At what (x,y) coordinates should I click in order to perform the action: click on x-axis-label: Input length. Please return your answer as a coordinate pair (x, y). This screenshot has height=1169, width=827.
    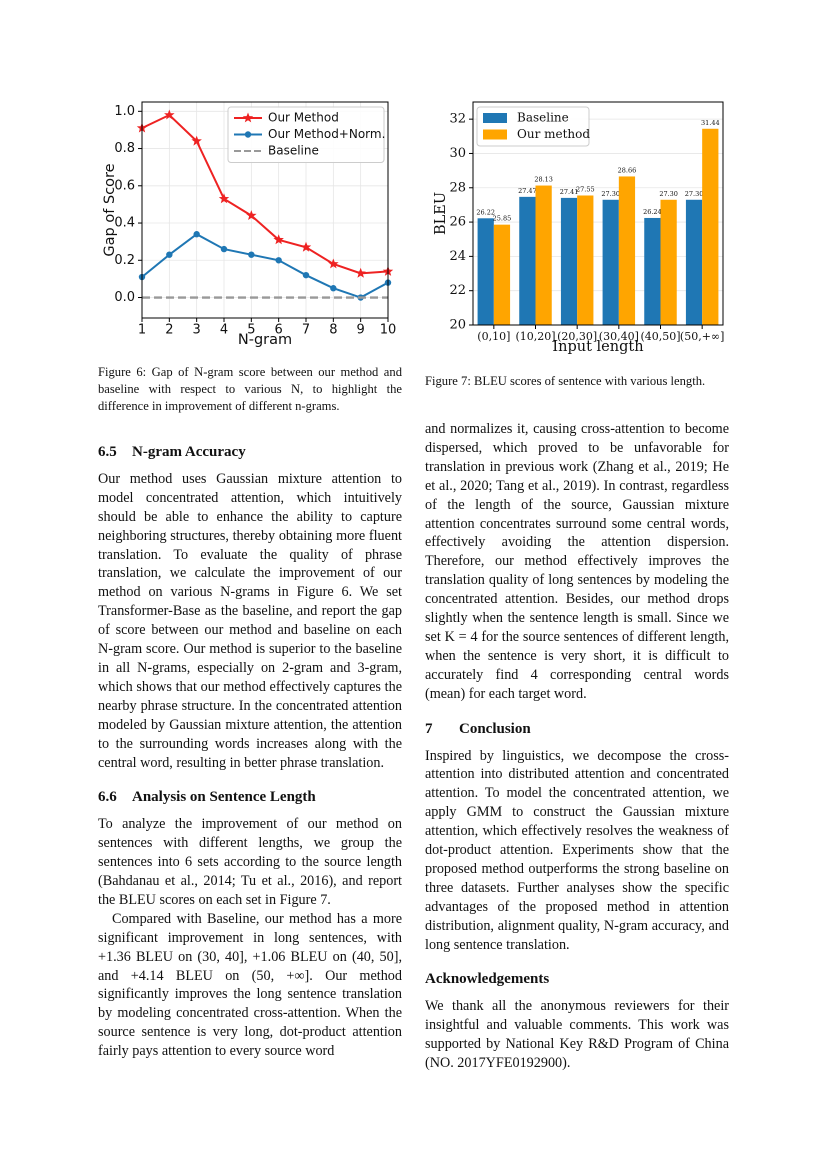
    Looking at the image, I should click on (597, 347).